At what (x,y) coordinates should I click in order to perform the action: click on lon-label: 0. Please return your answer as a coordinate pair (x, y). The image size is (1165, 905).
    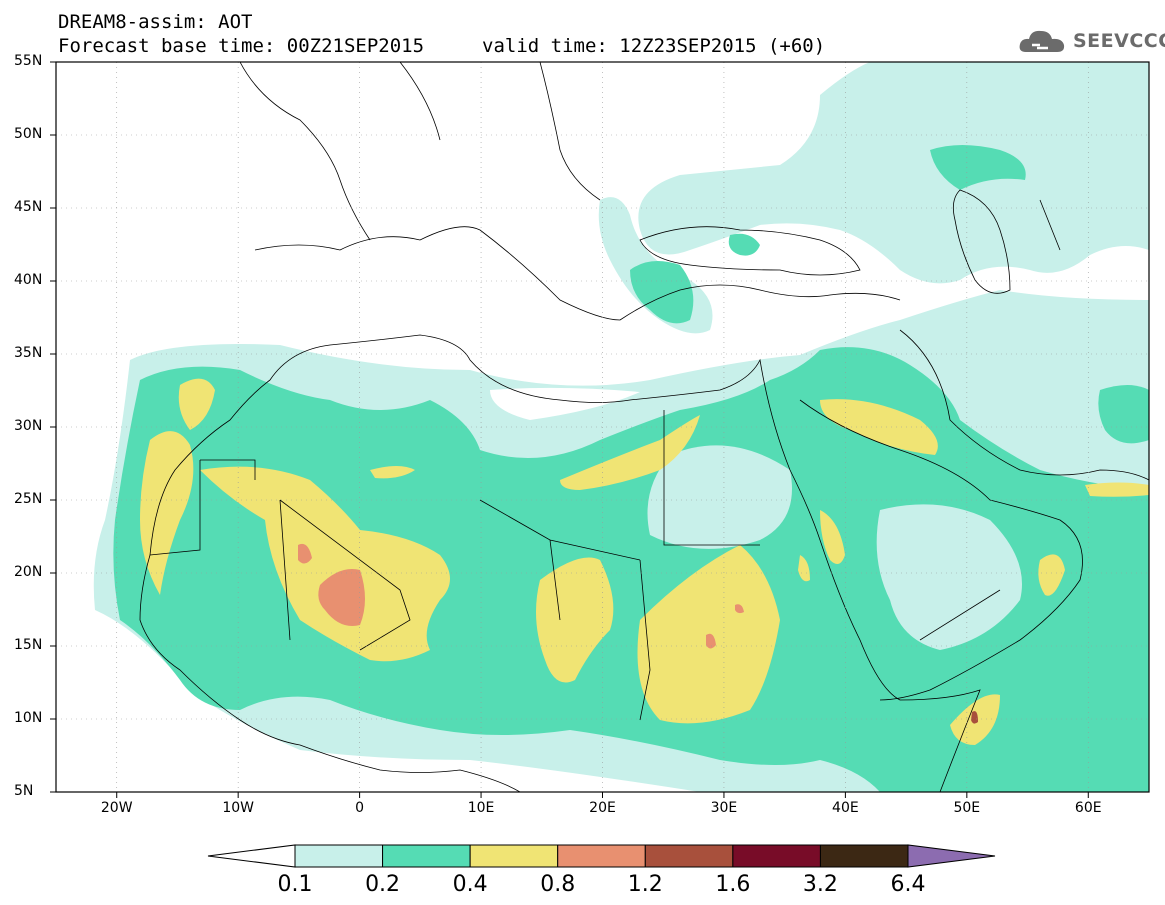
    Looking at the image, I should click on (360, 808).